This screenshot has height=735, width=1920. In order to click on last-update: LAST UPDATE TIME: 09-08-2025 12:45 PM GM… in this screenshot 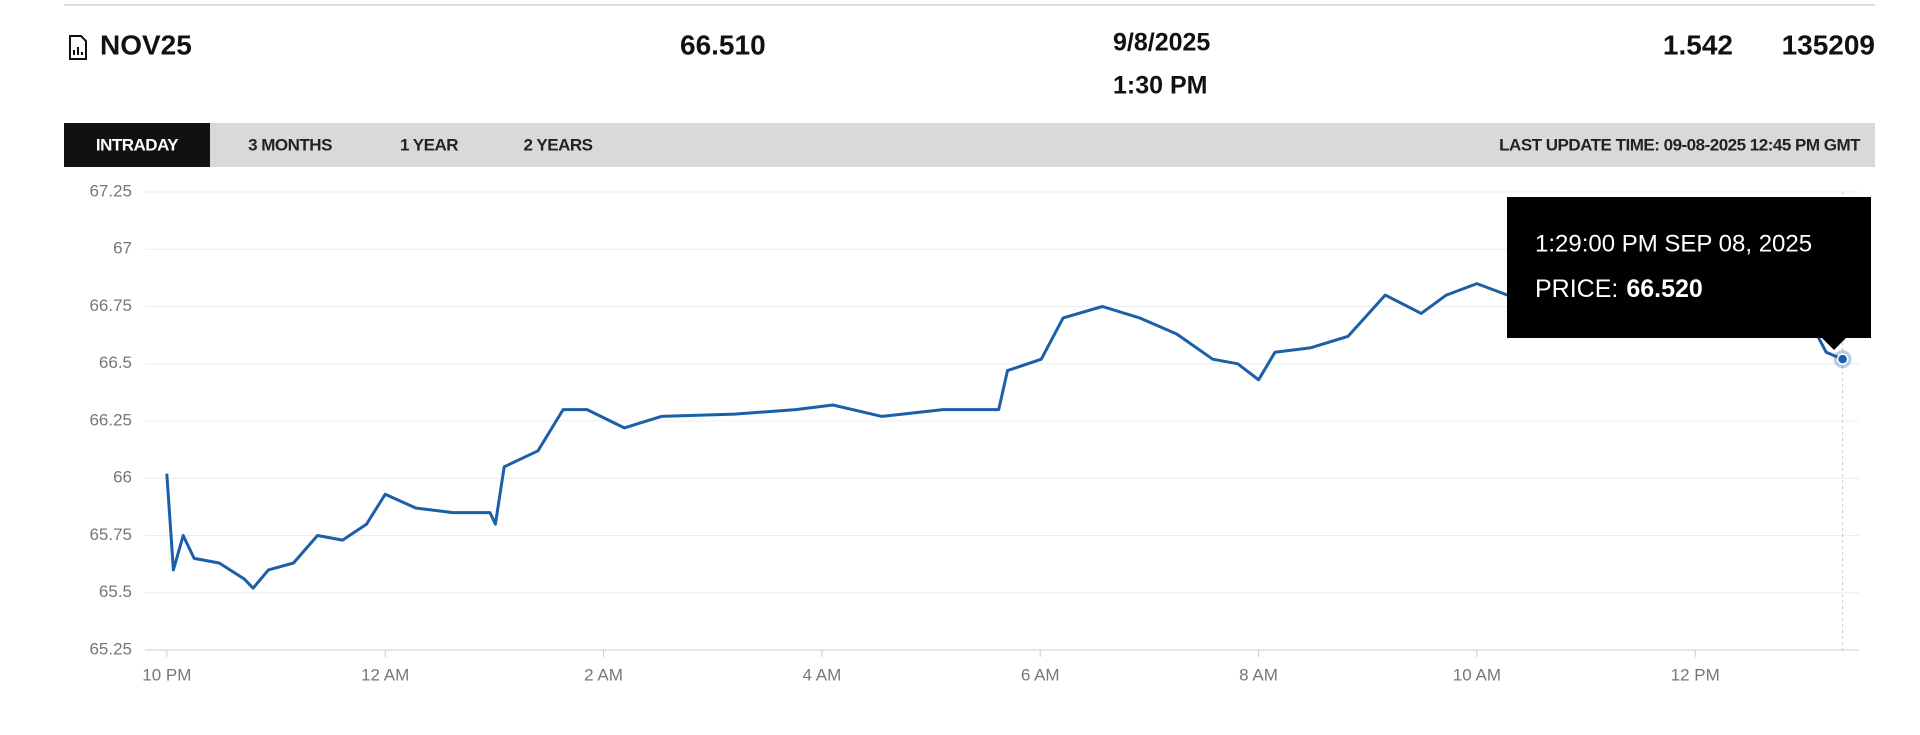, I will do `click(1680, 144)`.